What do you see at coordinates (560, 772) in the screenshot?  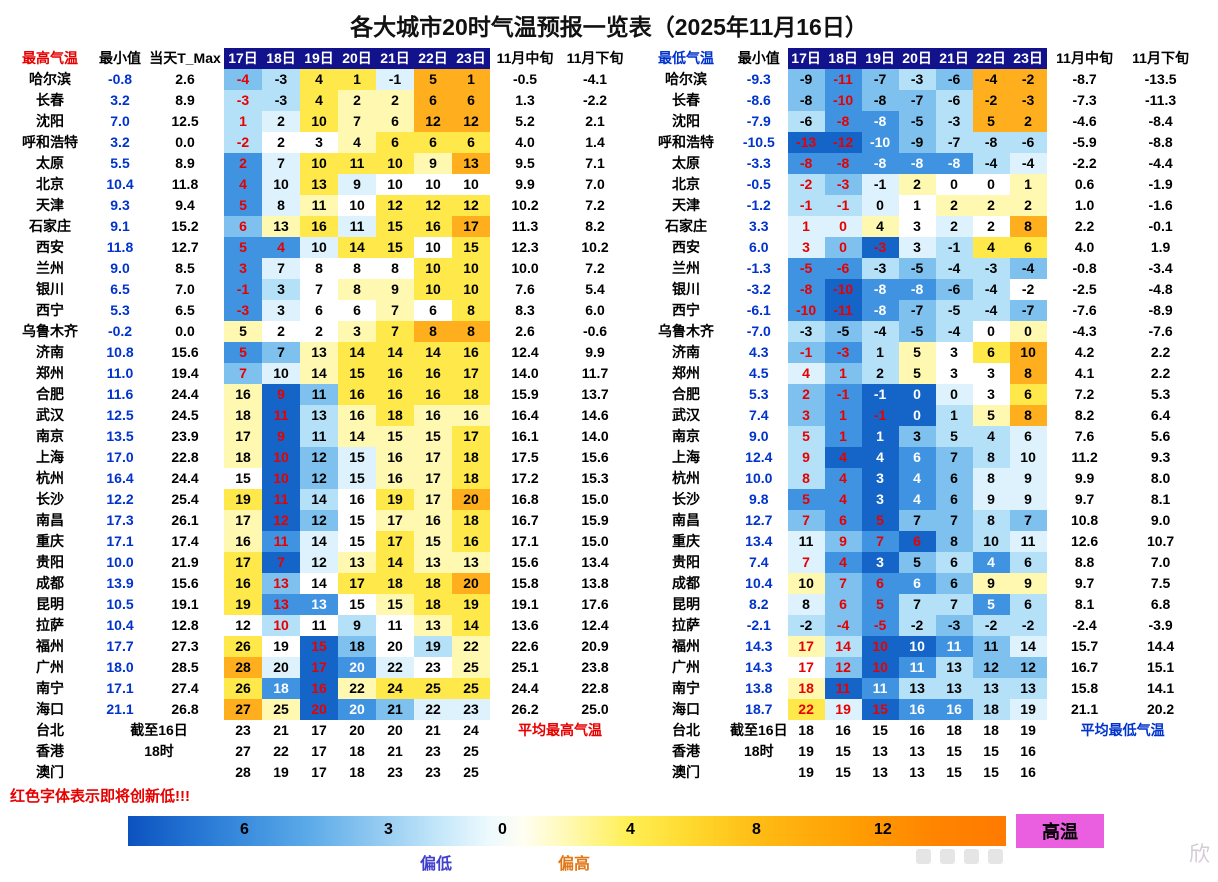 I see `tail-label` at bounding box center [560, 772].